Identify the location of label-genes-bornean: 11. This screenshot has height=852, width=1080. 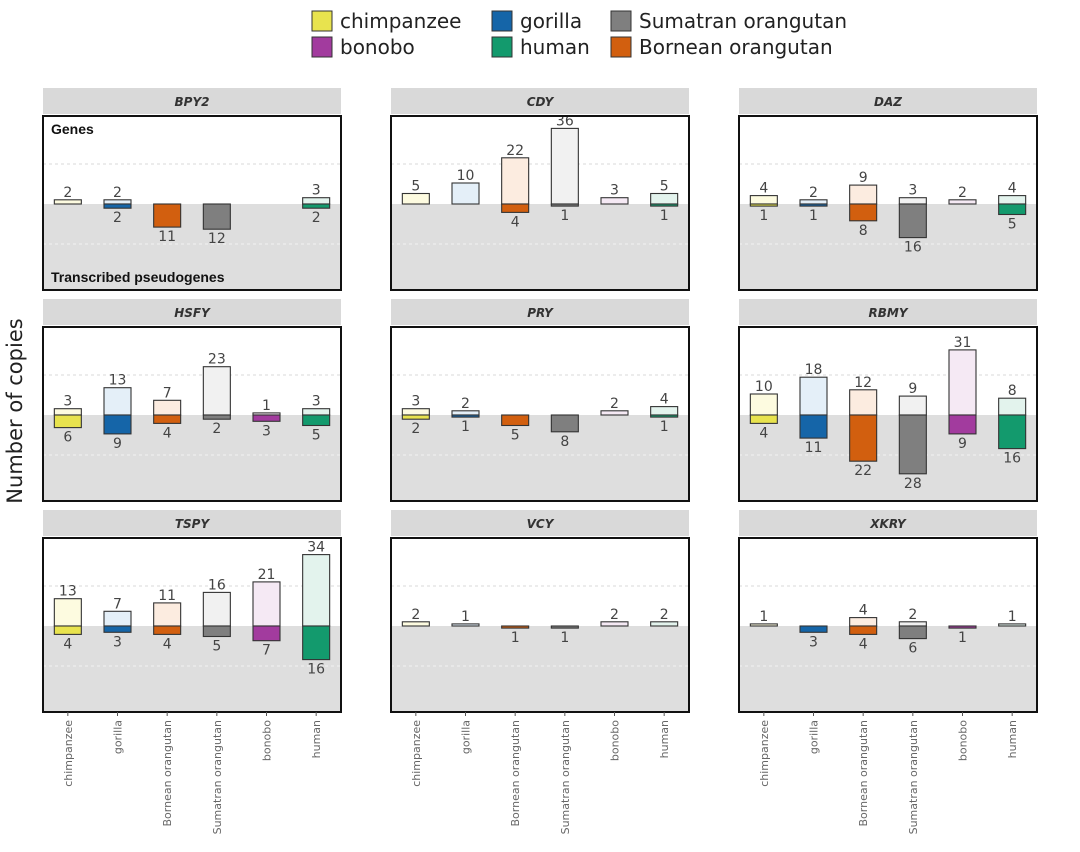
(167, 596).